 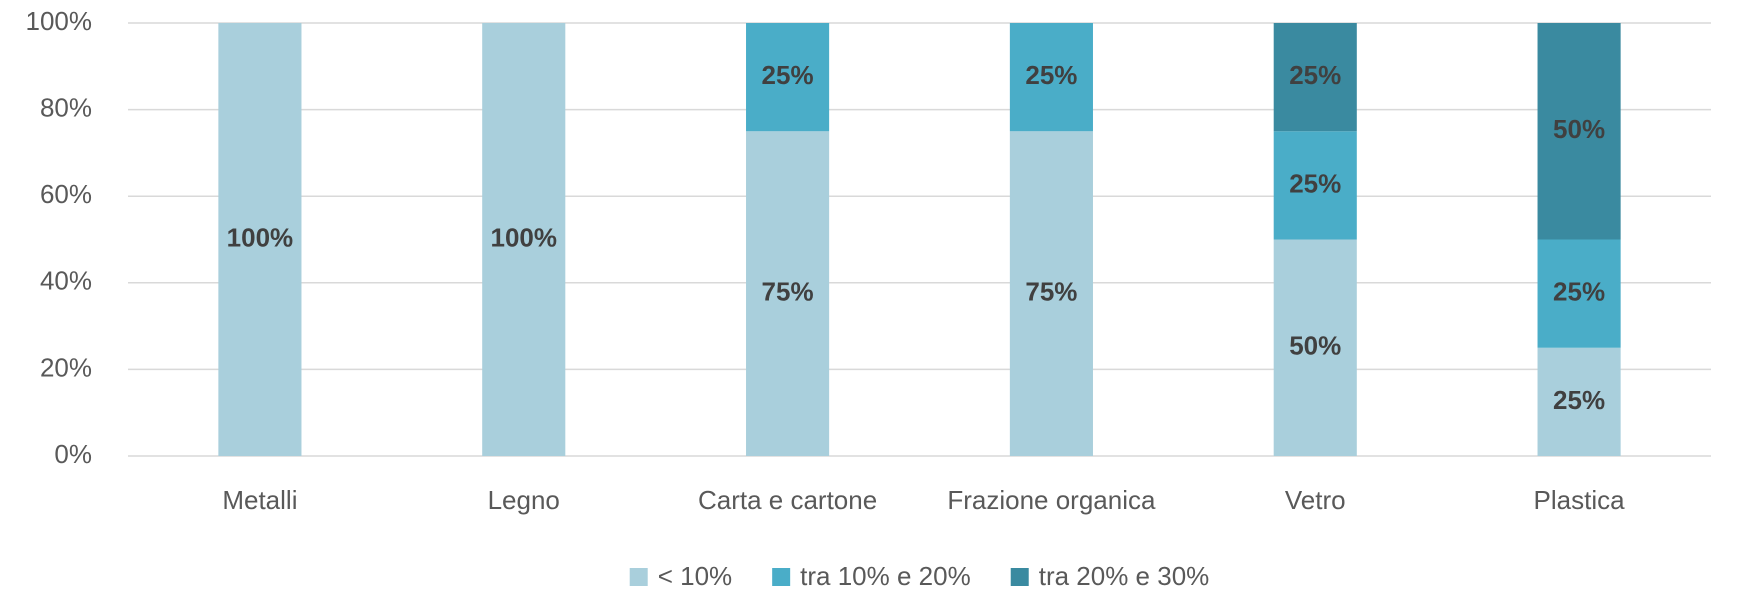 I want to click on legend-label: tra 10% e 20%, so click(x=885, y=576).